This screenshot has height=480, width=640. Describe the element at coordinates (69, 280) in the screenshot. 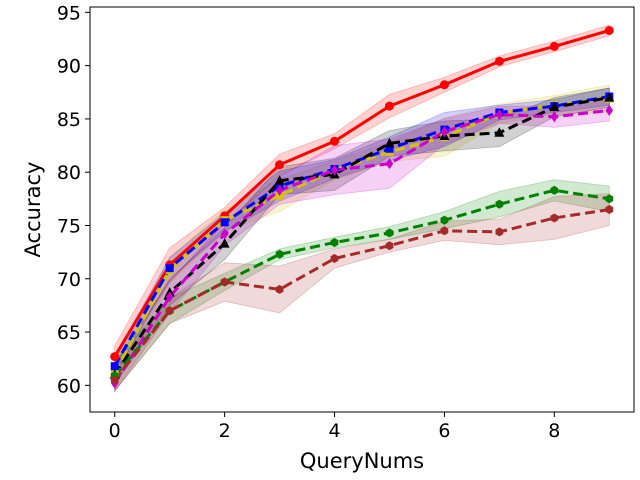

I see `y-tick-label: 70` at that location.